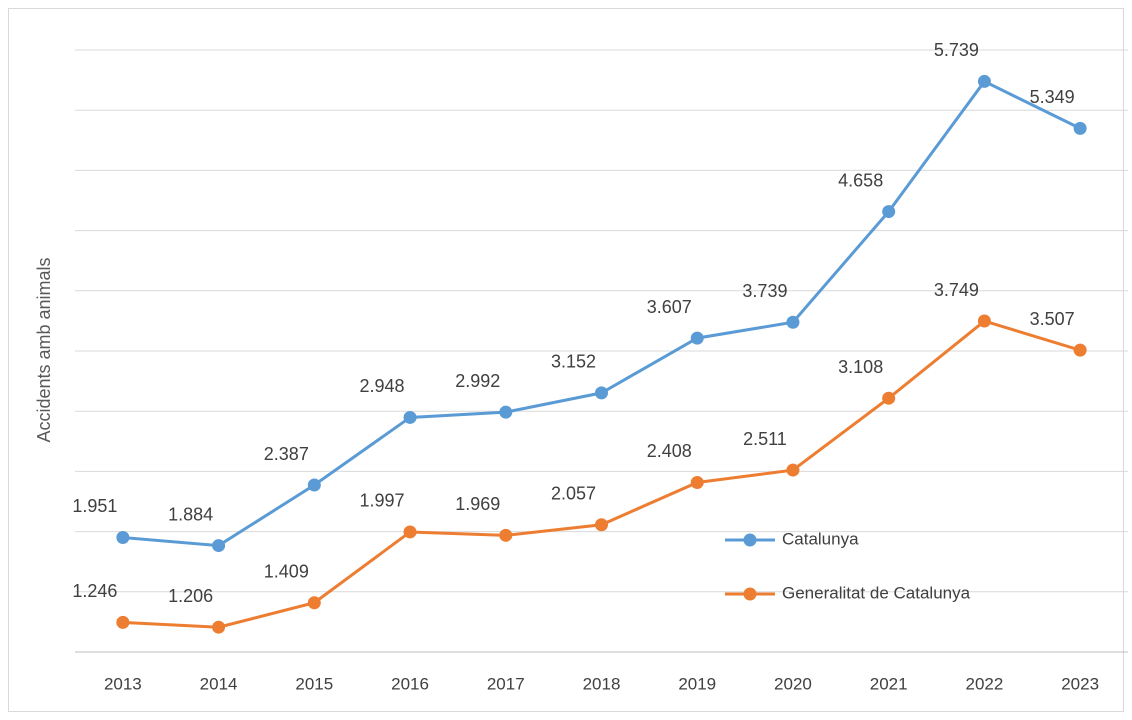 This screenshot has height=720, width=1132. Describe the element at coordinates (573, 362) in the screenshot. I see `data-label: 3.152` at that location.